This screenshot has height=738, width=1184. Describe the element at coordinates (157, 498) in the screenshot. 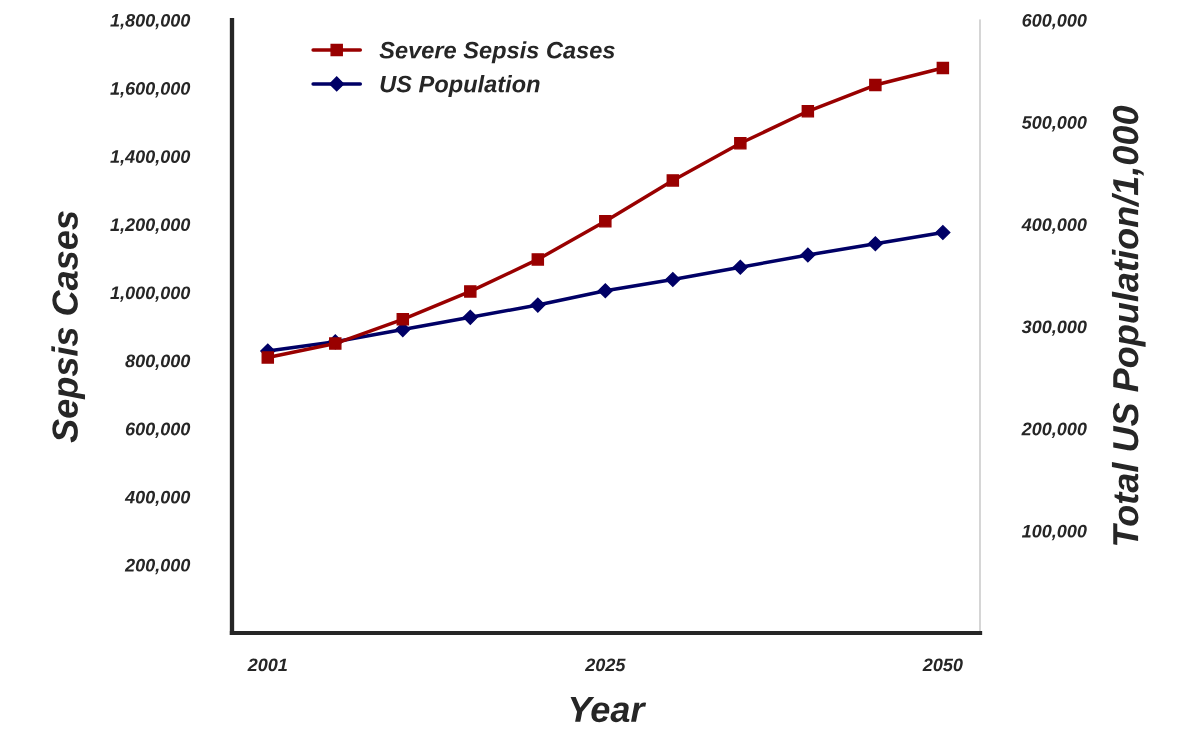

I see `y-tick-label: 400,000` at that location.